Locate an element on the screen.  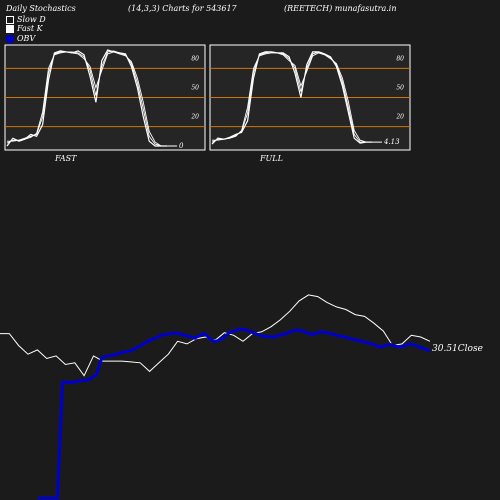
full-pane-title: FULL is located at coordinates (271, 158).